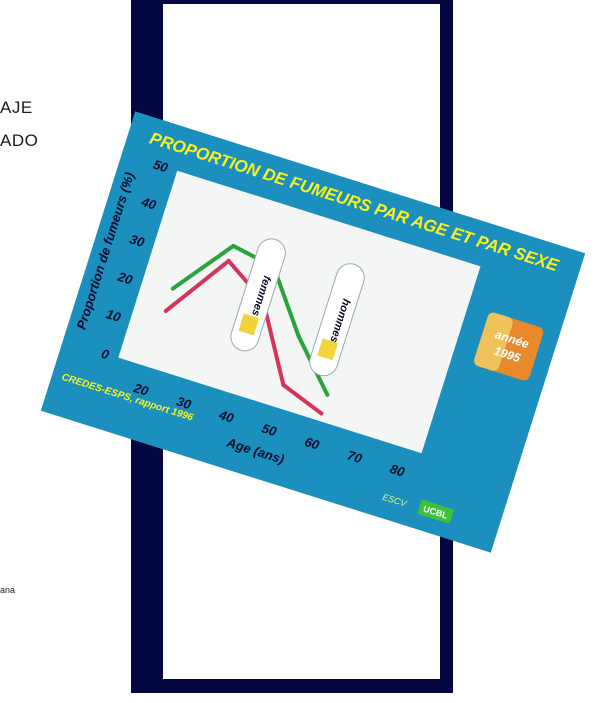 The image size is (596, 703). What do you see at coordinates (149, 203) in the screenshot?
I see `y-tick-label: 40` at bounding box center [149, 203].